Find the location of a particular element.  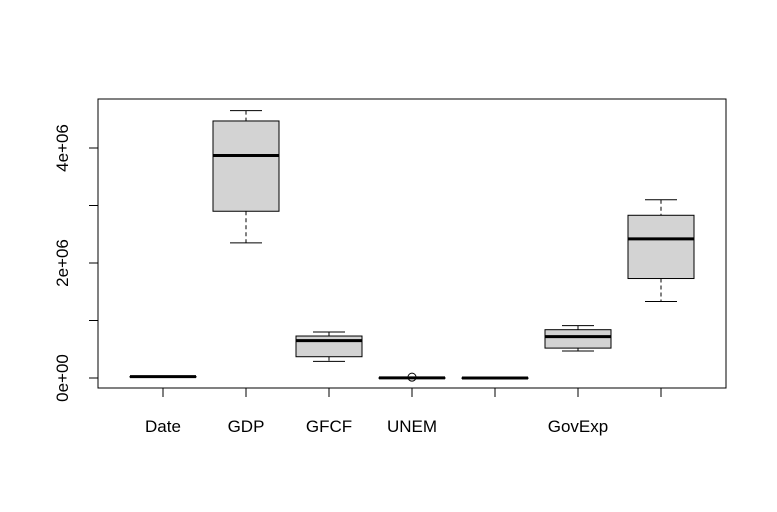

y-axis: 0e+00 2e+06 4e+06 is located at coordinates (76, 263).